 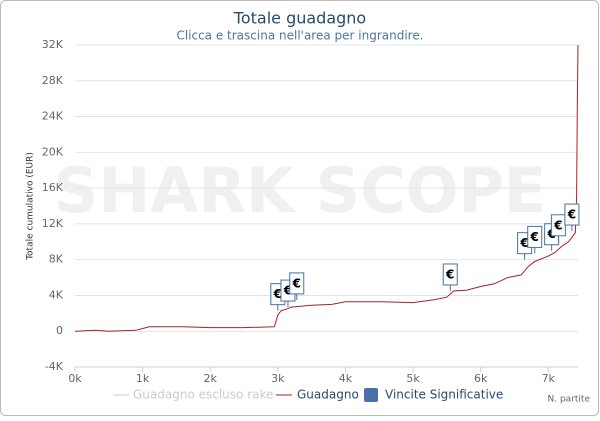 I want to click on y-tick-label: -4K, so click(x=54, y=366).